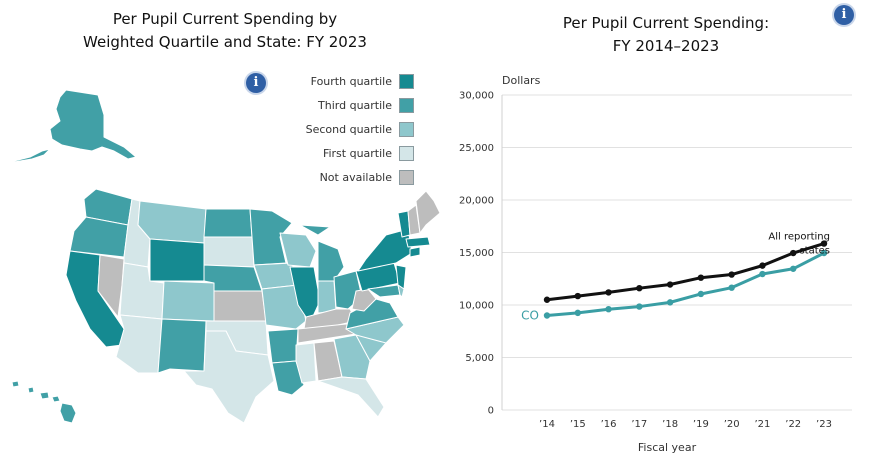 Image resolution: width=878 pixels, height=458 pixels. Describe the element at coordinates (476, 96) in the screenshot. I see `y-tick-label: 30,000` at that location.